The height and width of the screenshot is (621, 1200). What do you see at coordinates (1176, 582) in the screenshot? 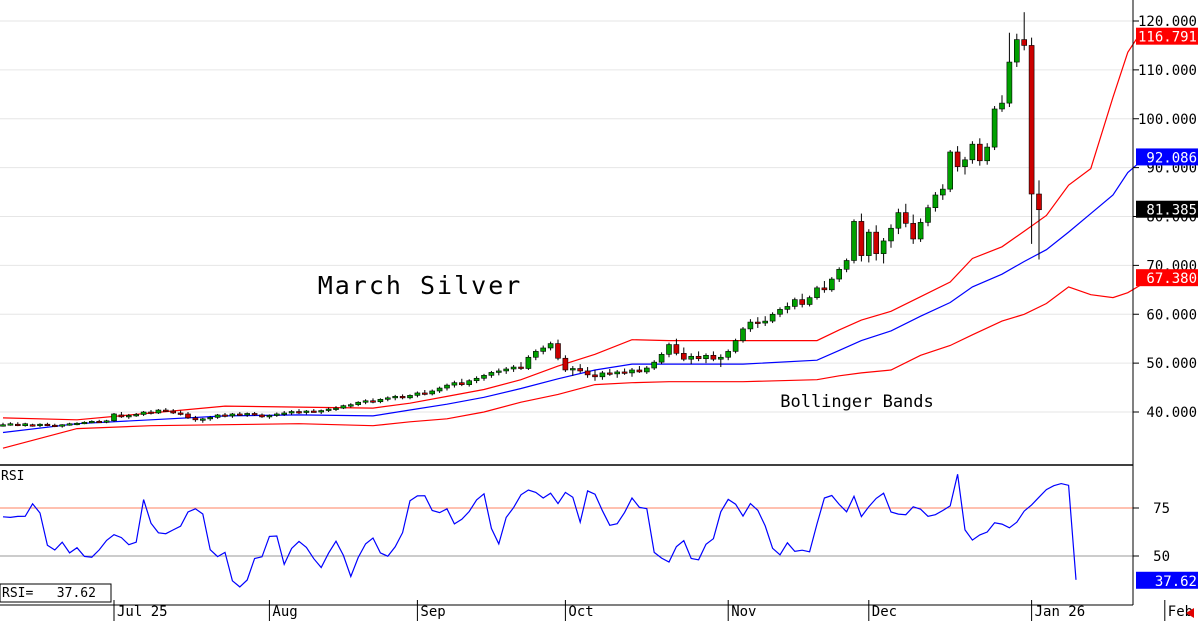
I see `rsi-value-tag-label: 37.62` at bounding box center [1176, 582].